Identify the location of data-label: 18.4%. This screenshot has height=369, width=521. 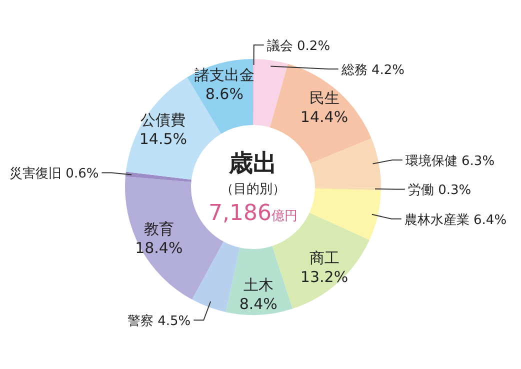
(159, 247).